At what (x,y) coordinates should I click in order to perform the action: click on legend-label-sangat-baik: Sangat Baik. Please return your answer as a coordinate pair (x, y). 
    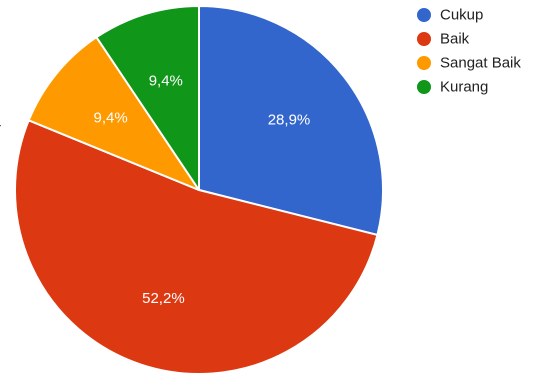
    Looking at the image, I should click on (480, 63).